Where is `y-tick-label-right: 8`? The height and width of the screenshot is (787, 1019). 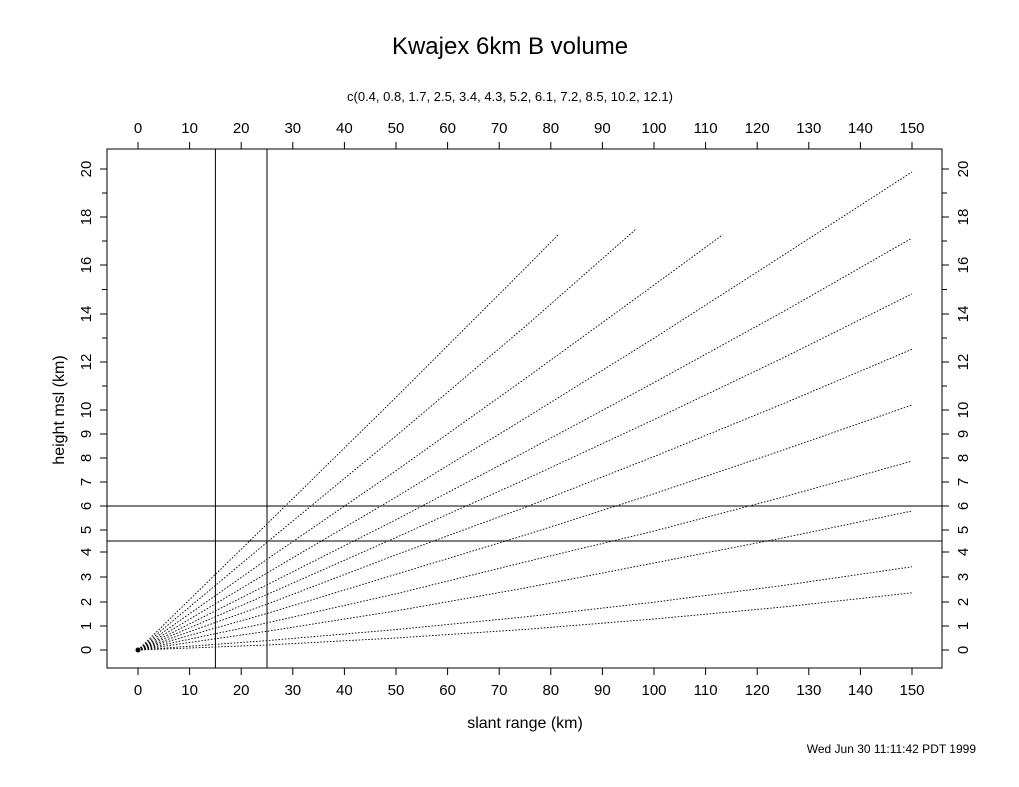 y-tick-label-right: 8 is located at coordinates (963, 458).